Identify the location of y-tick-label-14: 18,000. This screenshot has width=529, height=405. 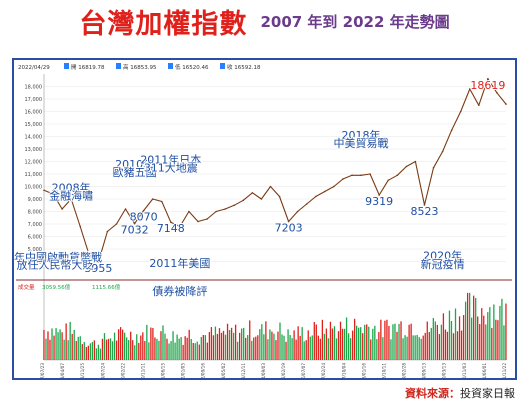
(34, 88).